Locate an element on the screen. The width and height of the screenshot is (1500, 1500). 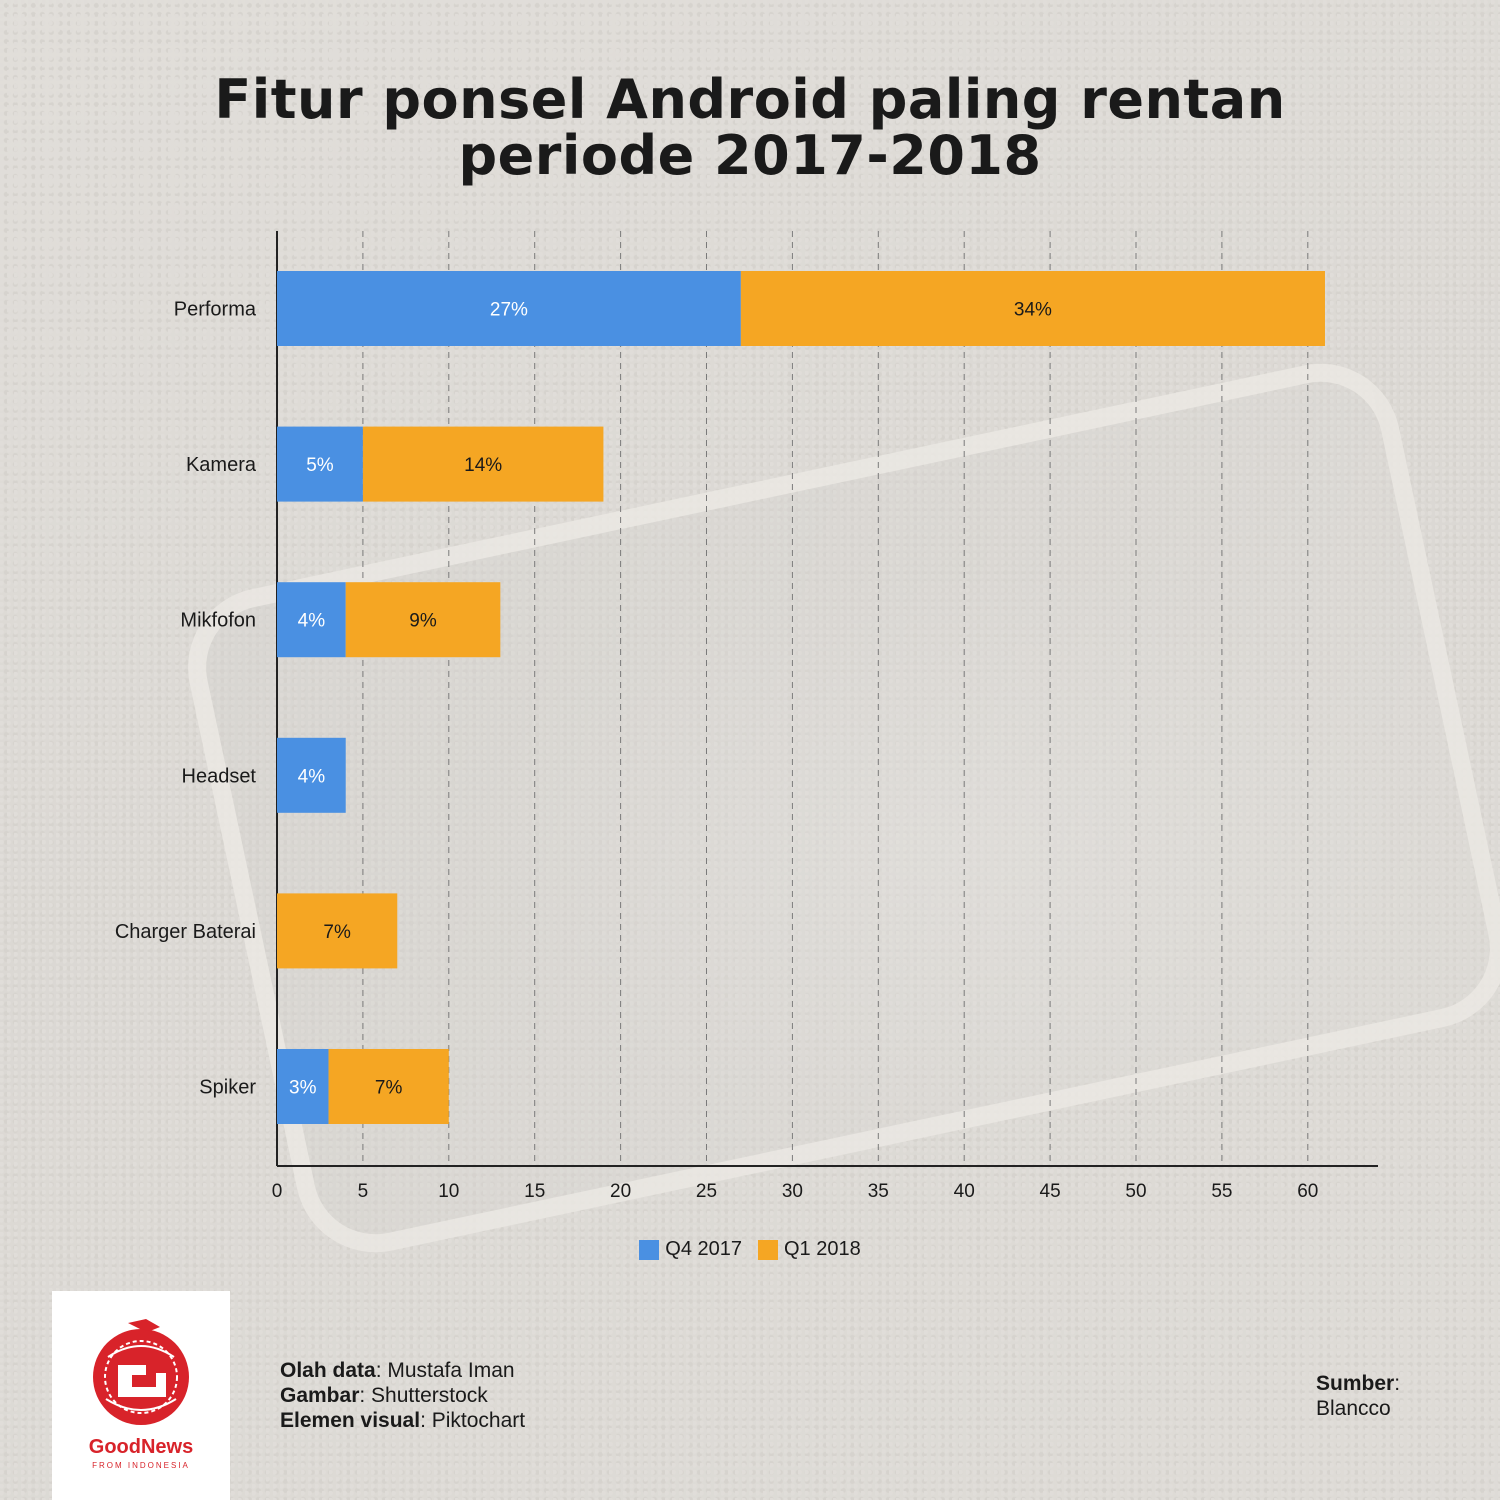
source-value: Blancco is located at coordinates (1353, 1408).